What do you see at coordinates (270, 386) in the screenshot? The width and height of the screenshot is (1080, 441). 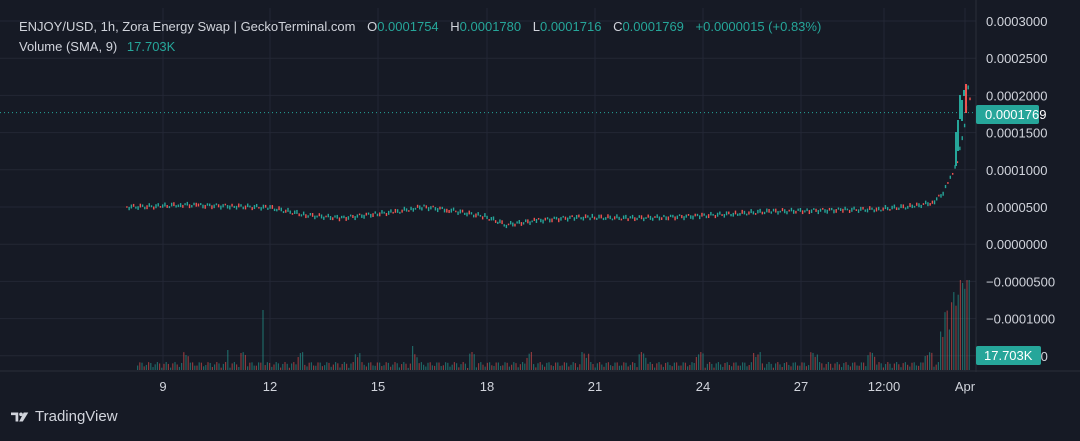 I see `x-tick-label: 12` at bounding box center [270, 386].